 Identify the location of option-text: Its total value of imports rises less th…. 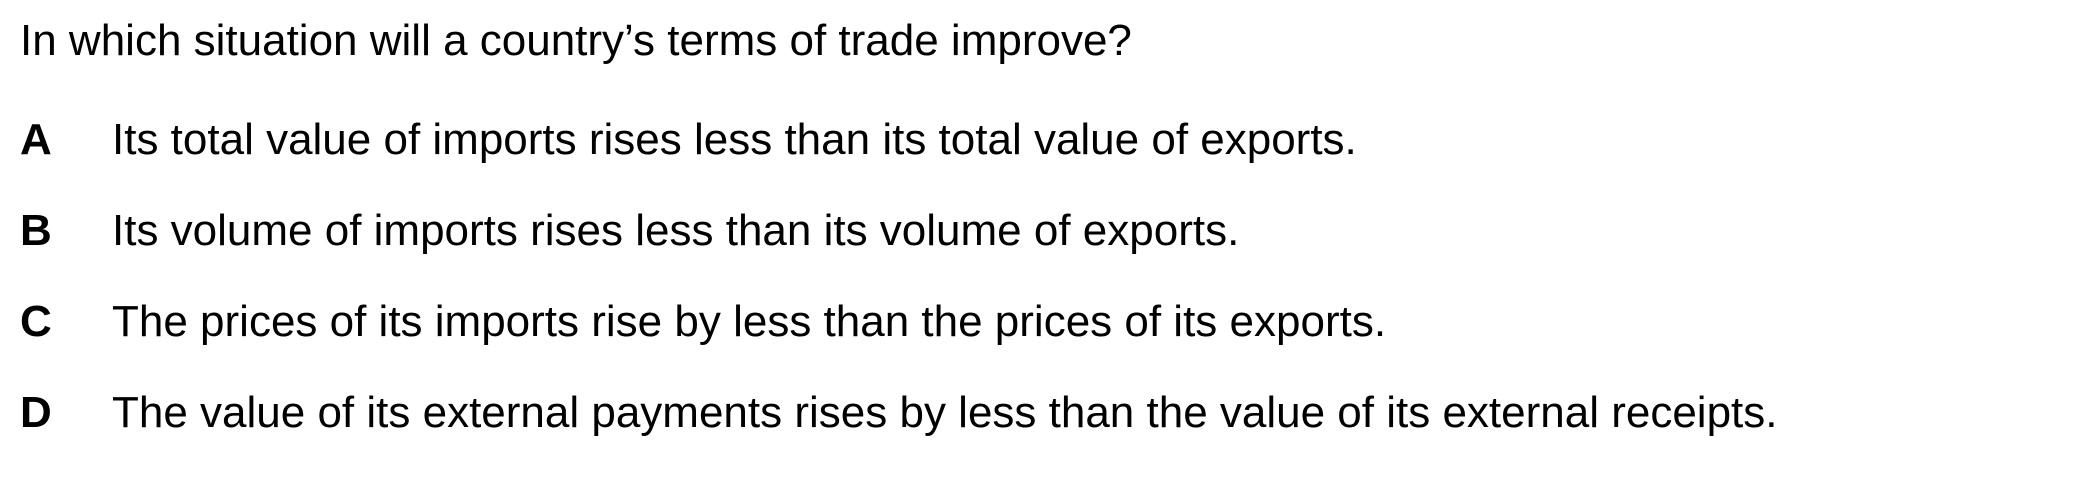
(734, 139).